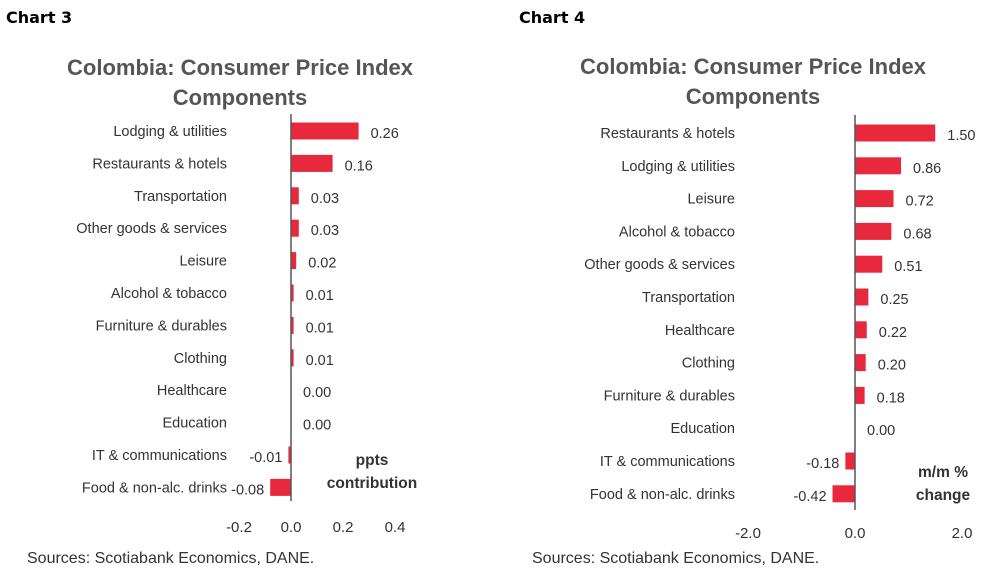 The height and width of the screenshot is (579, 994). What do you see at coordinates (809, 497) in the screenshot?
I see `data-label: -0.42` at bounding box center [809, 497].